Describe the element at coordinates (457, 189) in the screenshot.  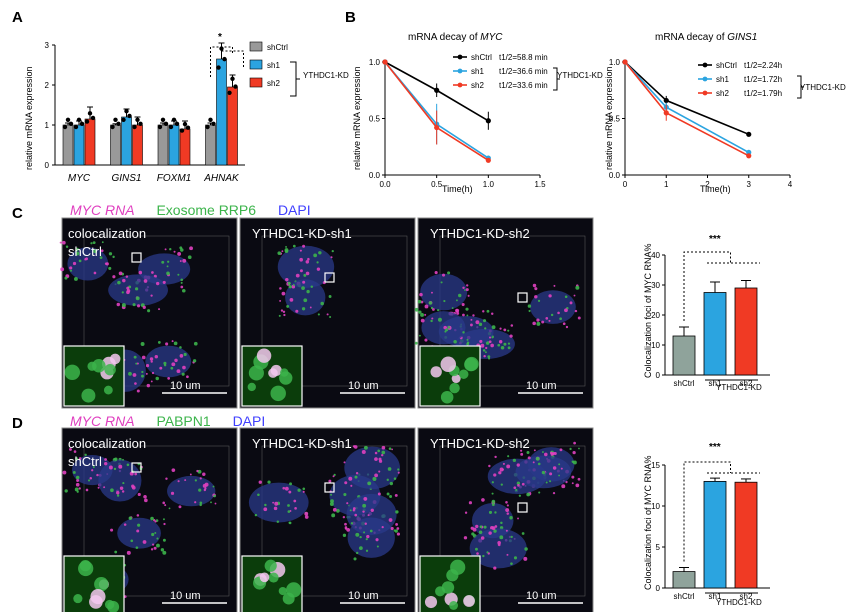
I see `panel-b-myc-xlabel: Time(h)` at that location.